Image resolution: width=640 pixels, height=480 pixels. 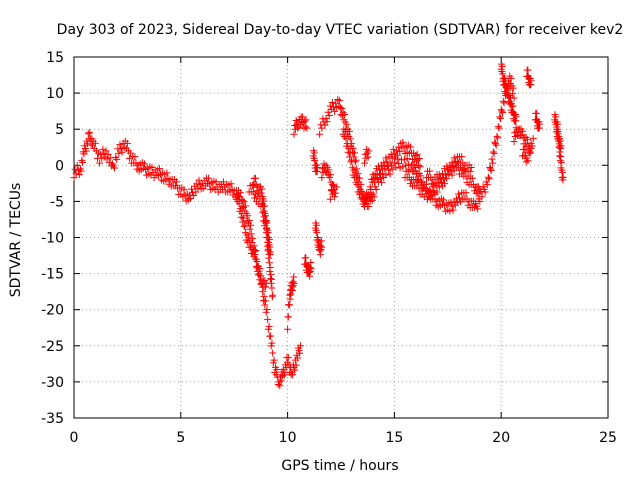 I want to click on x-tick-label: 10, so click(x=288, y=438).